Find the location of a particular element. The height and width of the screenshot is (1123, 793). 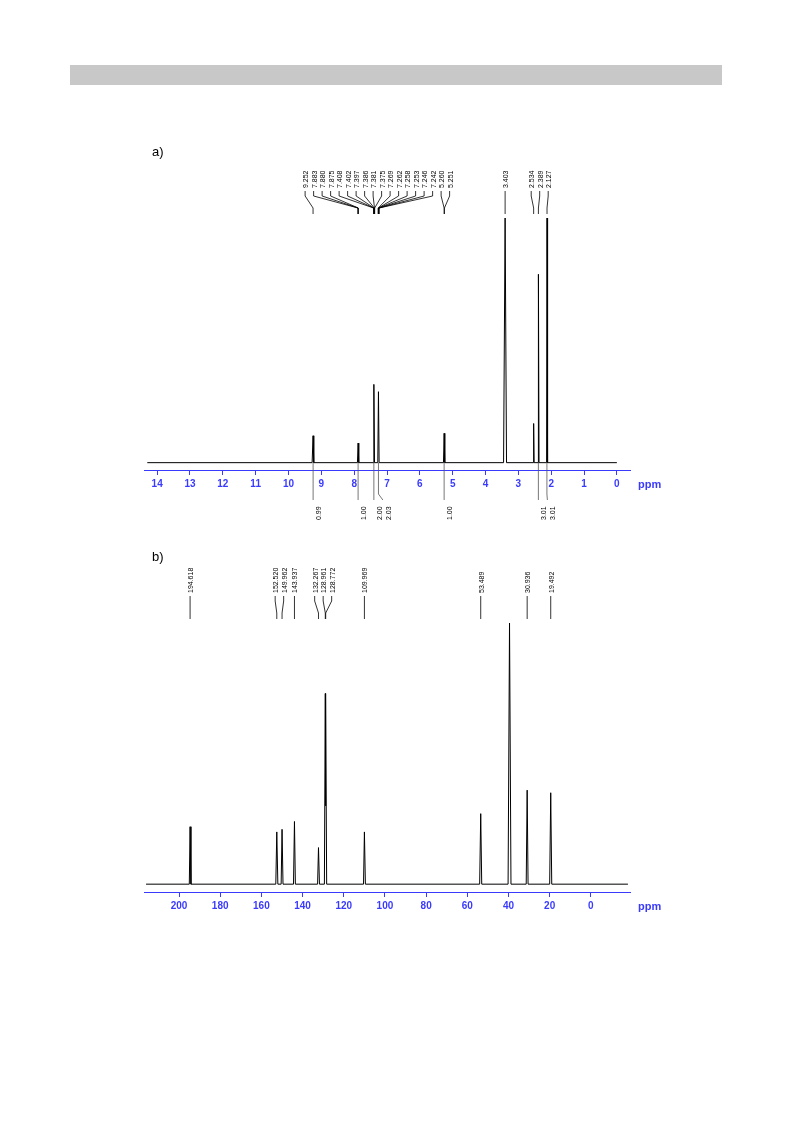

x-tick-label: 120 is located at coordinates (344, 905).